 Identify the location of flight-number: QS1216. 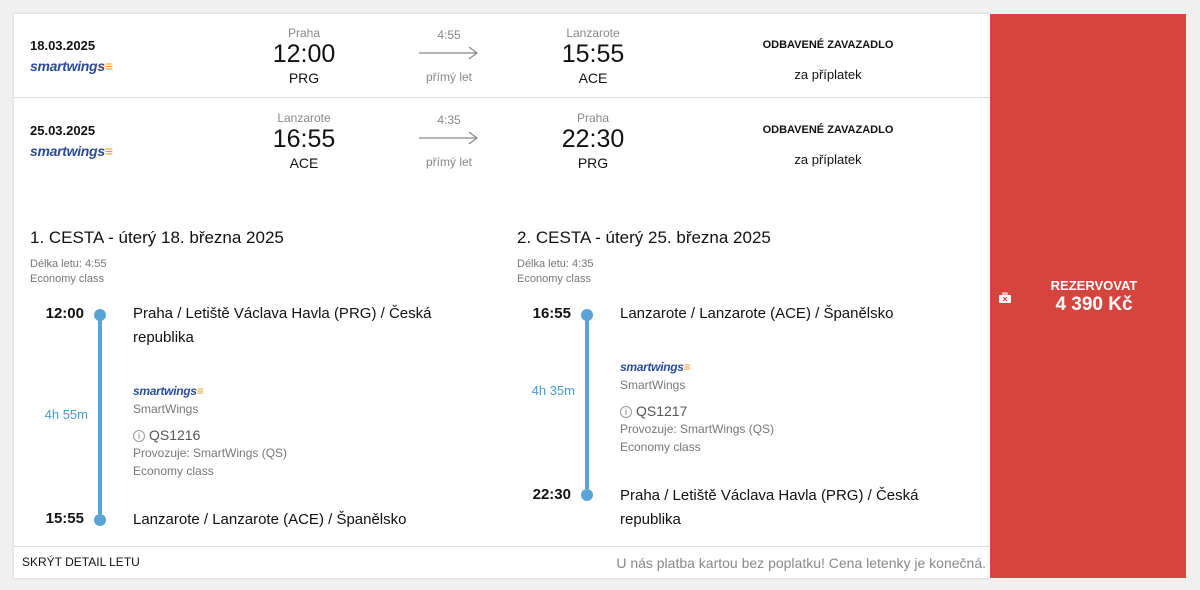
(175, 435).